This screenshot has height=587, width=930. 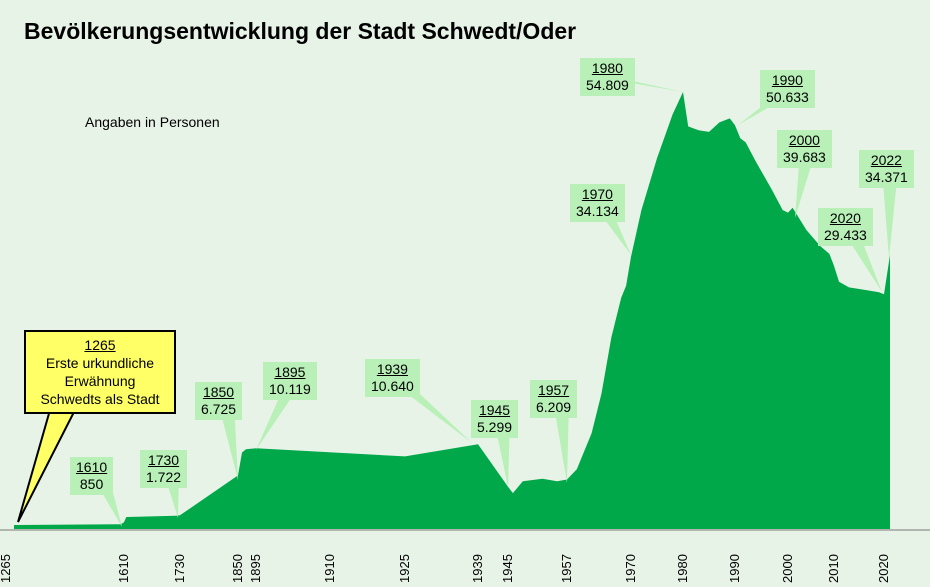 I want to click on note-year: 1265, so click(x=100, y=345).